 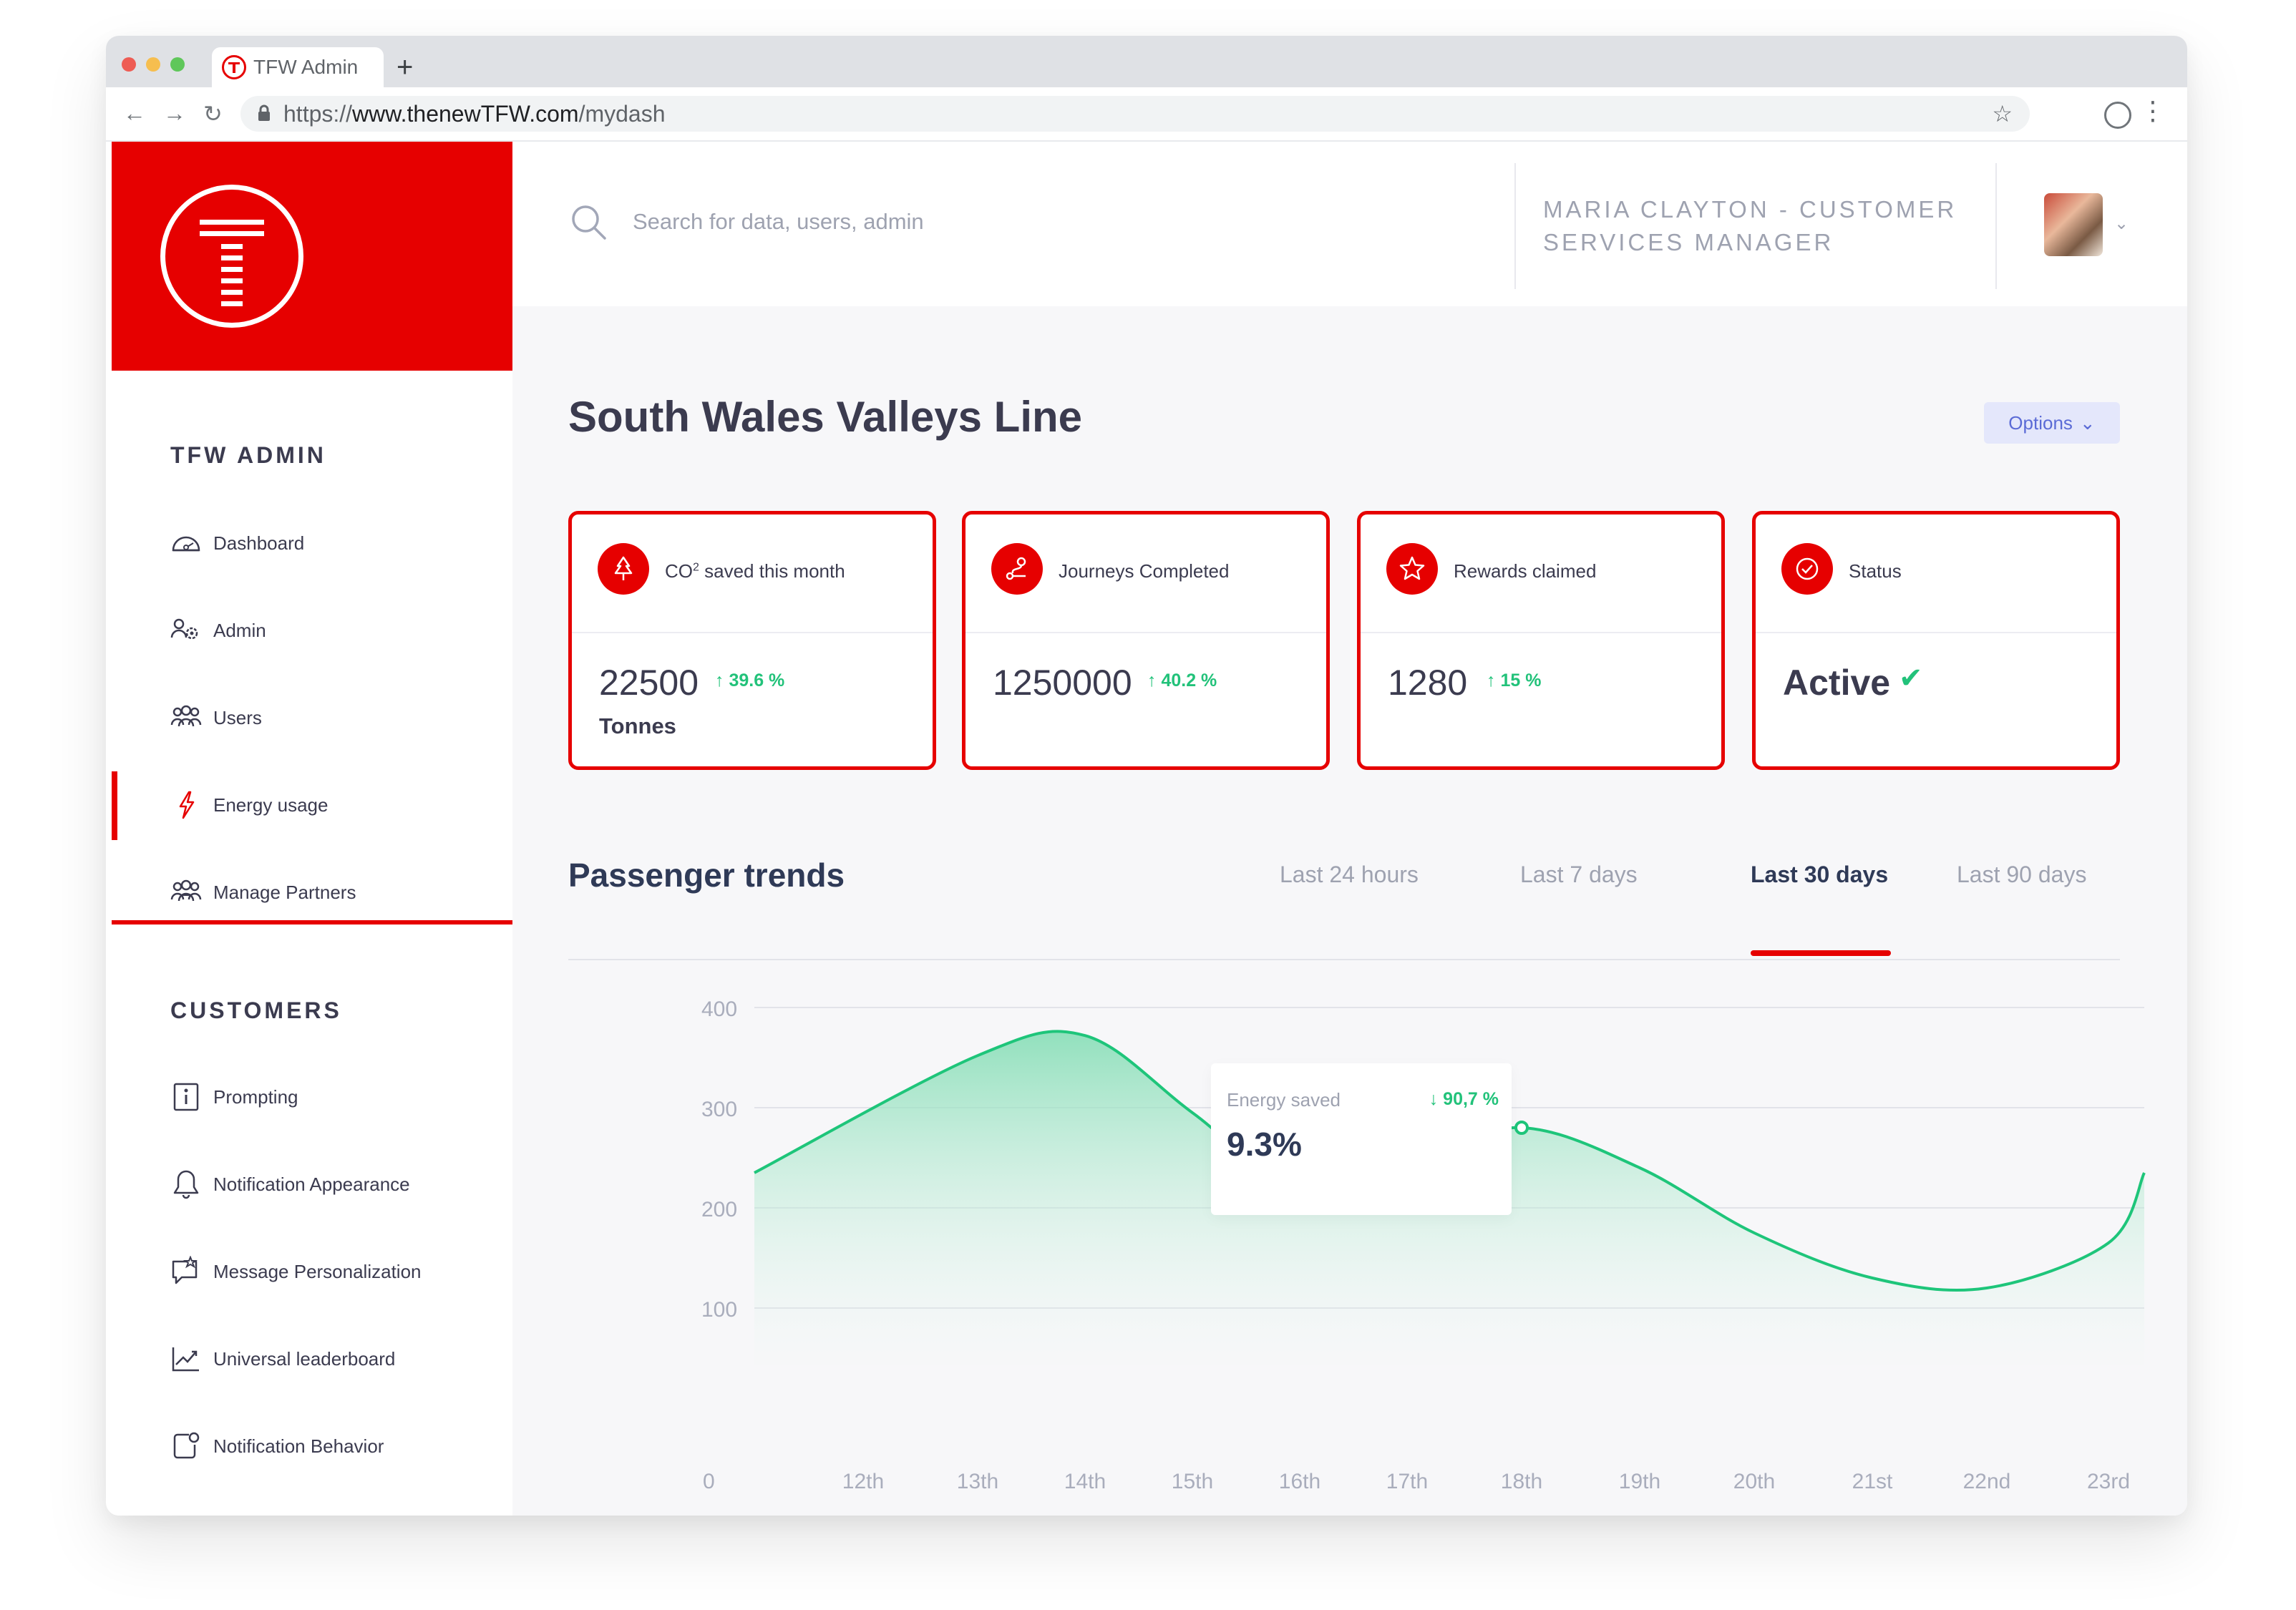 I want to click on card-change: ↑ 40.2 %, so click(x=1182, y=680).